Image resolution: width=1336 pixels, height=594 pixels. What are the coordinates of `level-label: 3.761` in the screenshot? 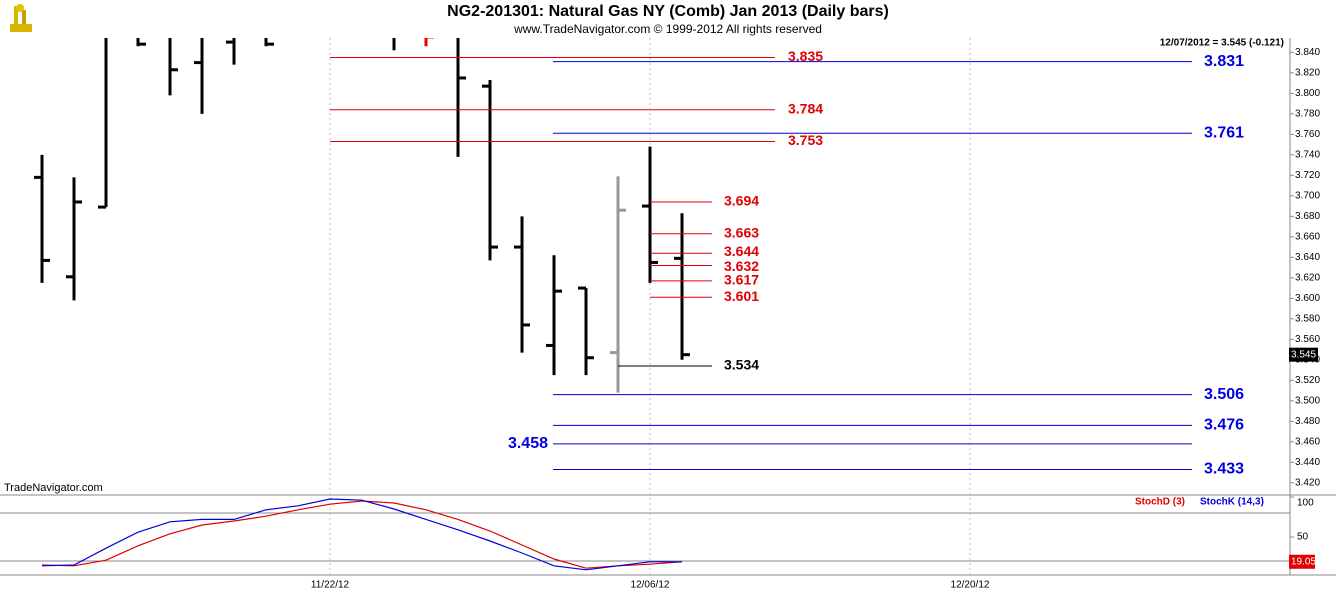 It's located at (1224, 133).